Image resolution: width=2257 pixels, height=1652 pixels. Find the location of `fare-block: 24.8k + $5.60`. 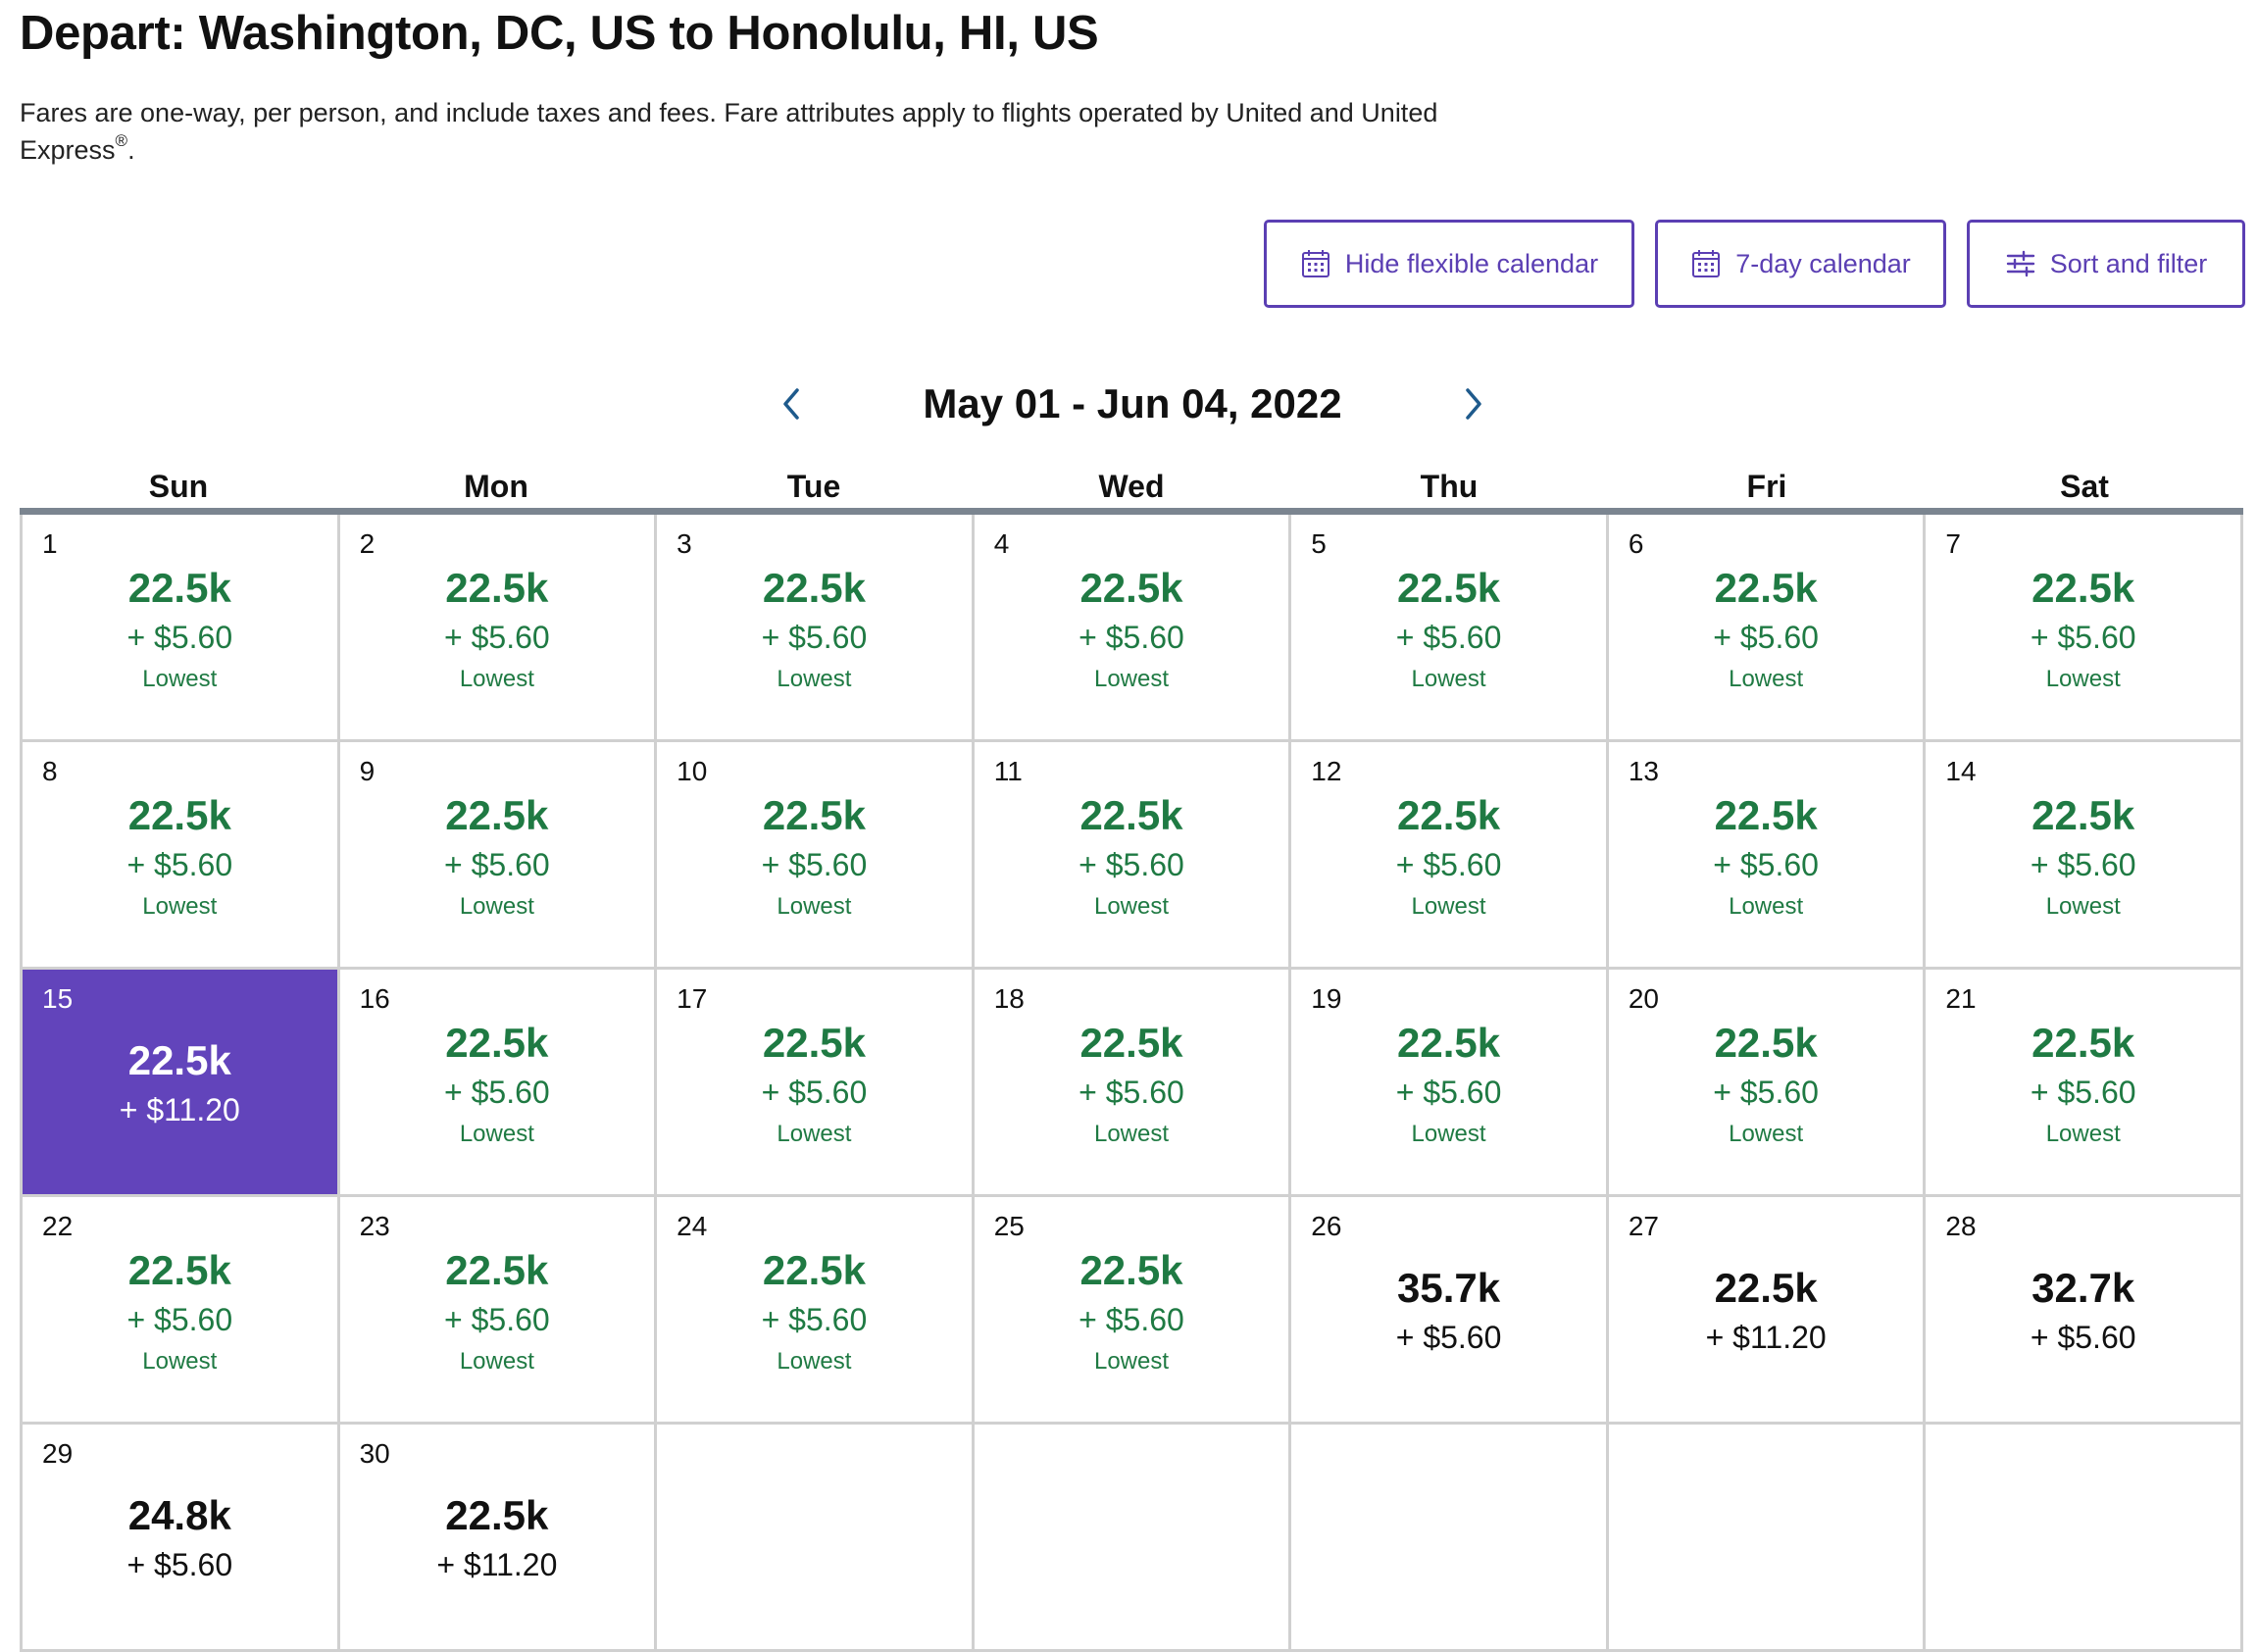

fare-block: 24.8k + $5.60 is located at coordinates (180, 1538).